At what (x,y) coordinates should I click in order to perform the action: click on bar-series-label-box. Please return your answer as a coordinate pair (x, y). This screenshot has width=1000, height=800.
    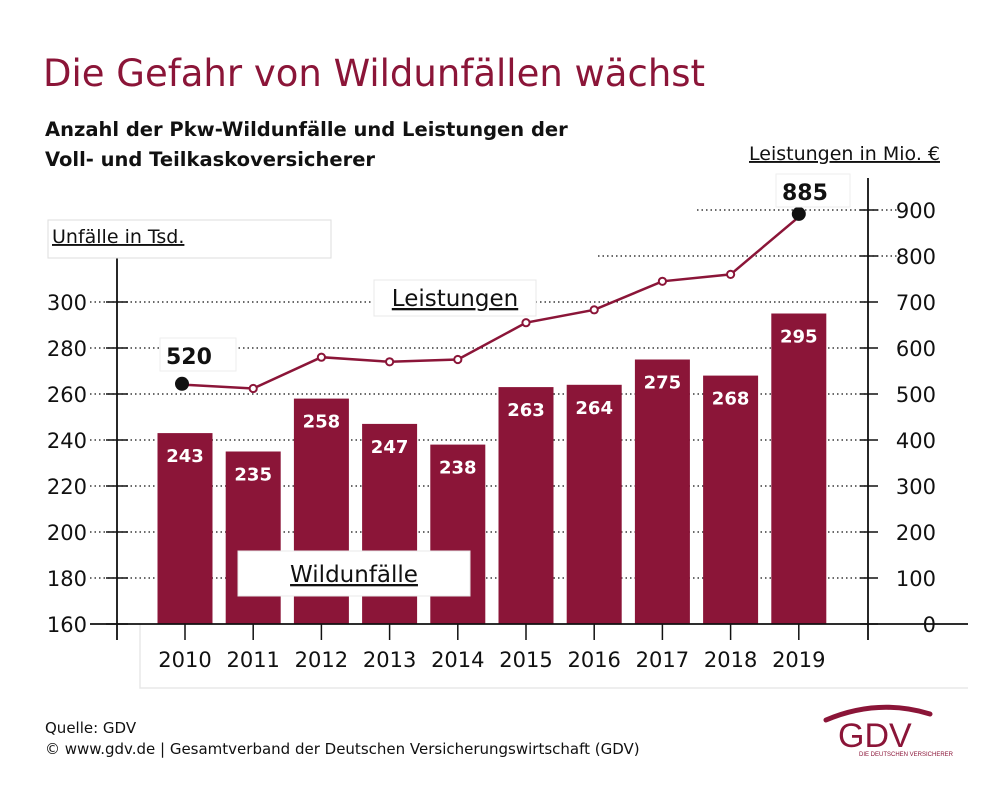
    Looking at the image, I should click on (354, 573).